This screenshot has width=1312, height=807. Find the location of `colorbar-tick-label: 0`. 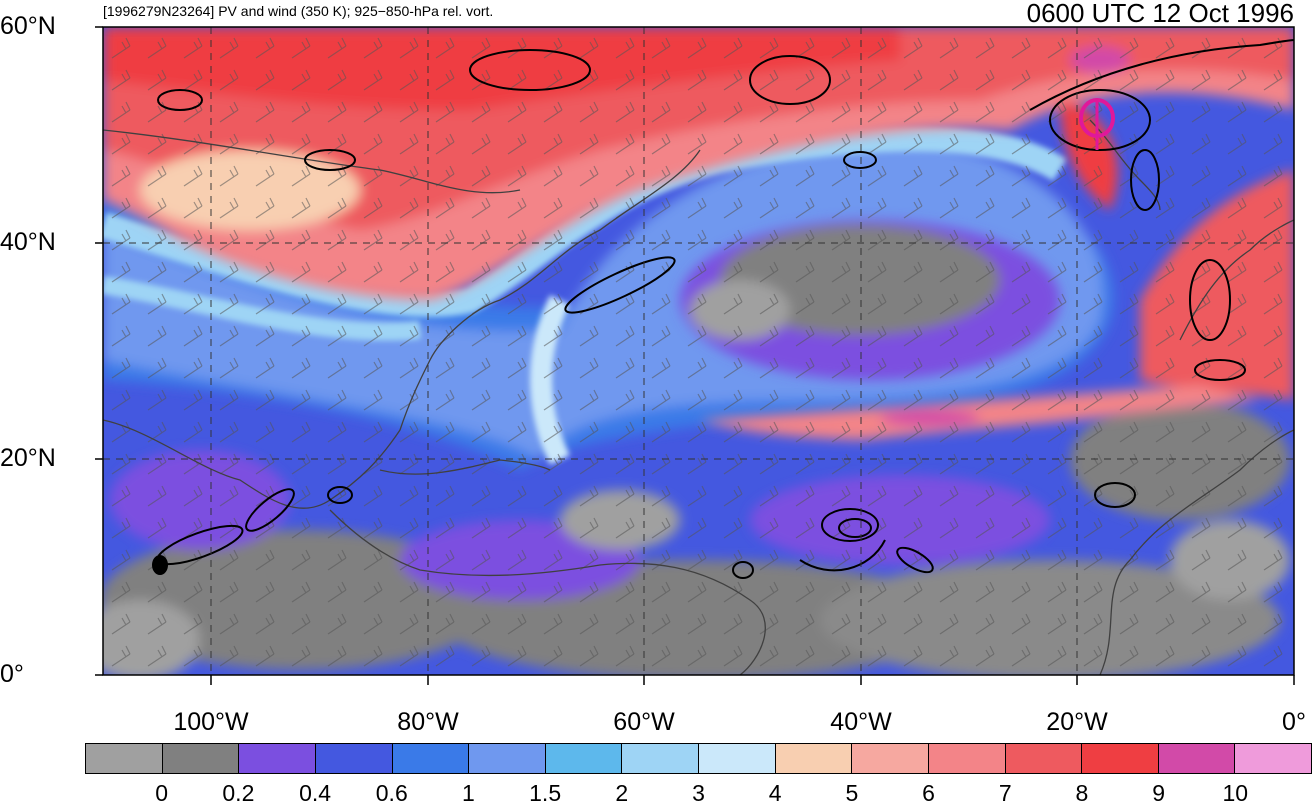

colorbar-tick-label: 0 is located at coordinates (162, 793).